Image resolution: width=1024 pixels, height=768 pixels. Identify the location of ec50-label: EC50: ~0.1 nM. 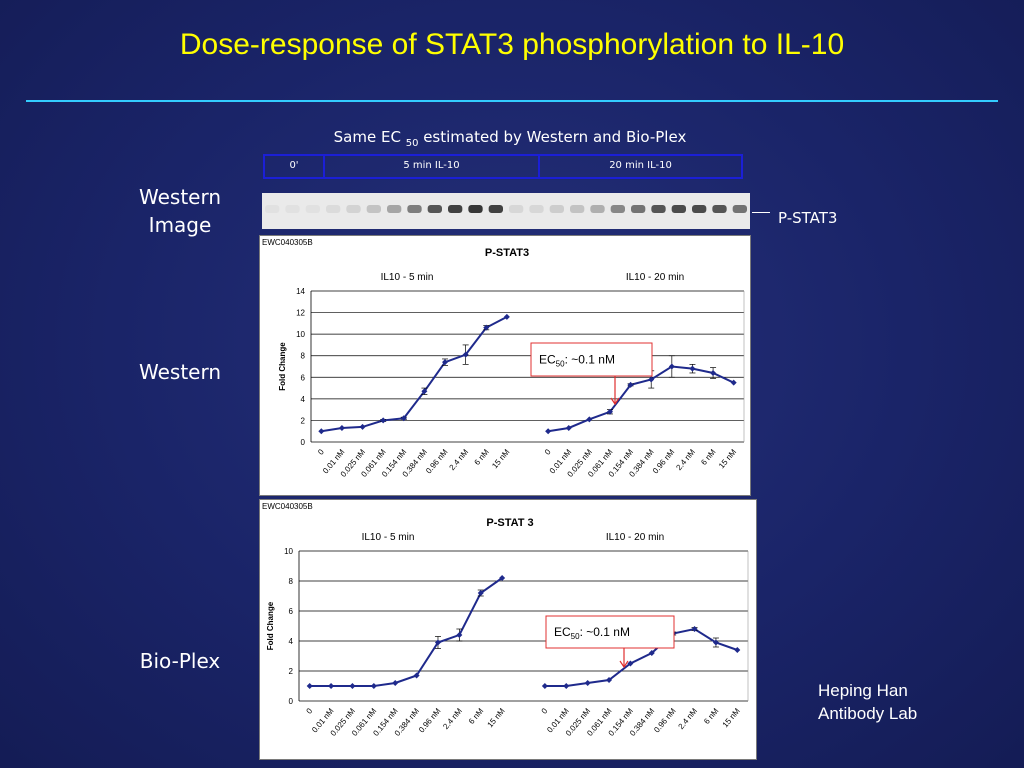
(592, 633).